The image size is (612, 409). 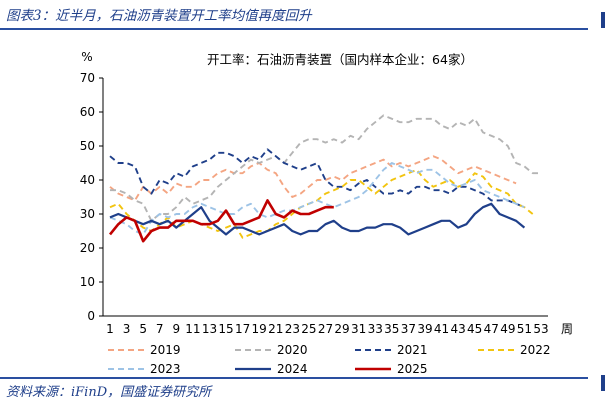 What do you see at coordinates (391, 329) in the screenshot?
I see `x-tick-label: 35` at bounding box center [391, 329].